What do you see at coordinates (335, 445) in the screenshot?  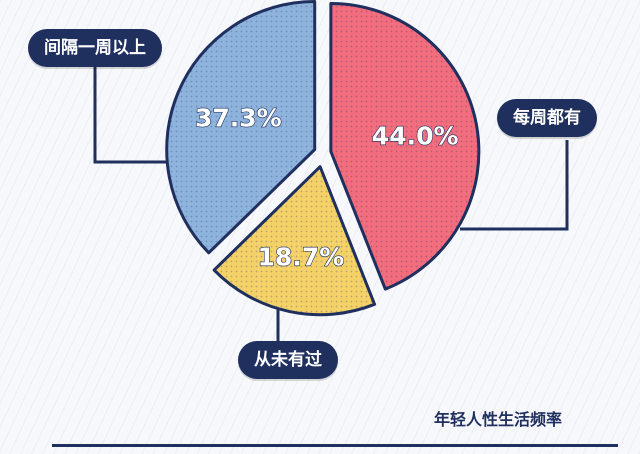 I see `footer-divider` at bounding box center [335, 445].